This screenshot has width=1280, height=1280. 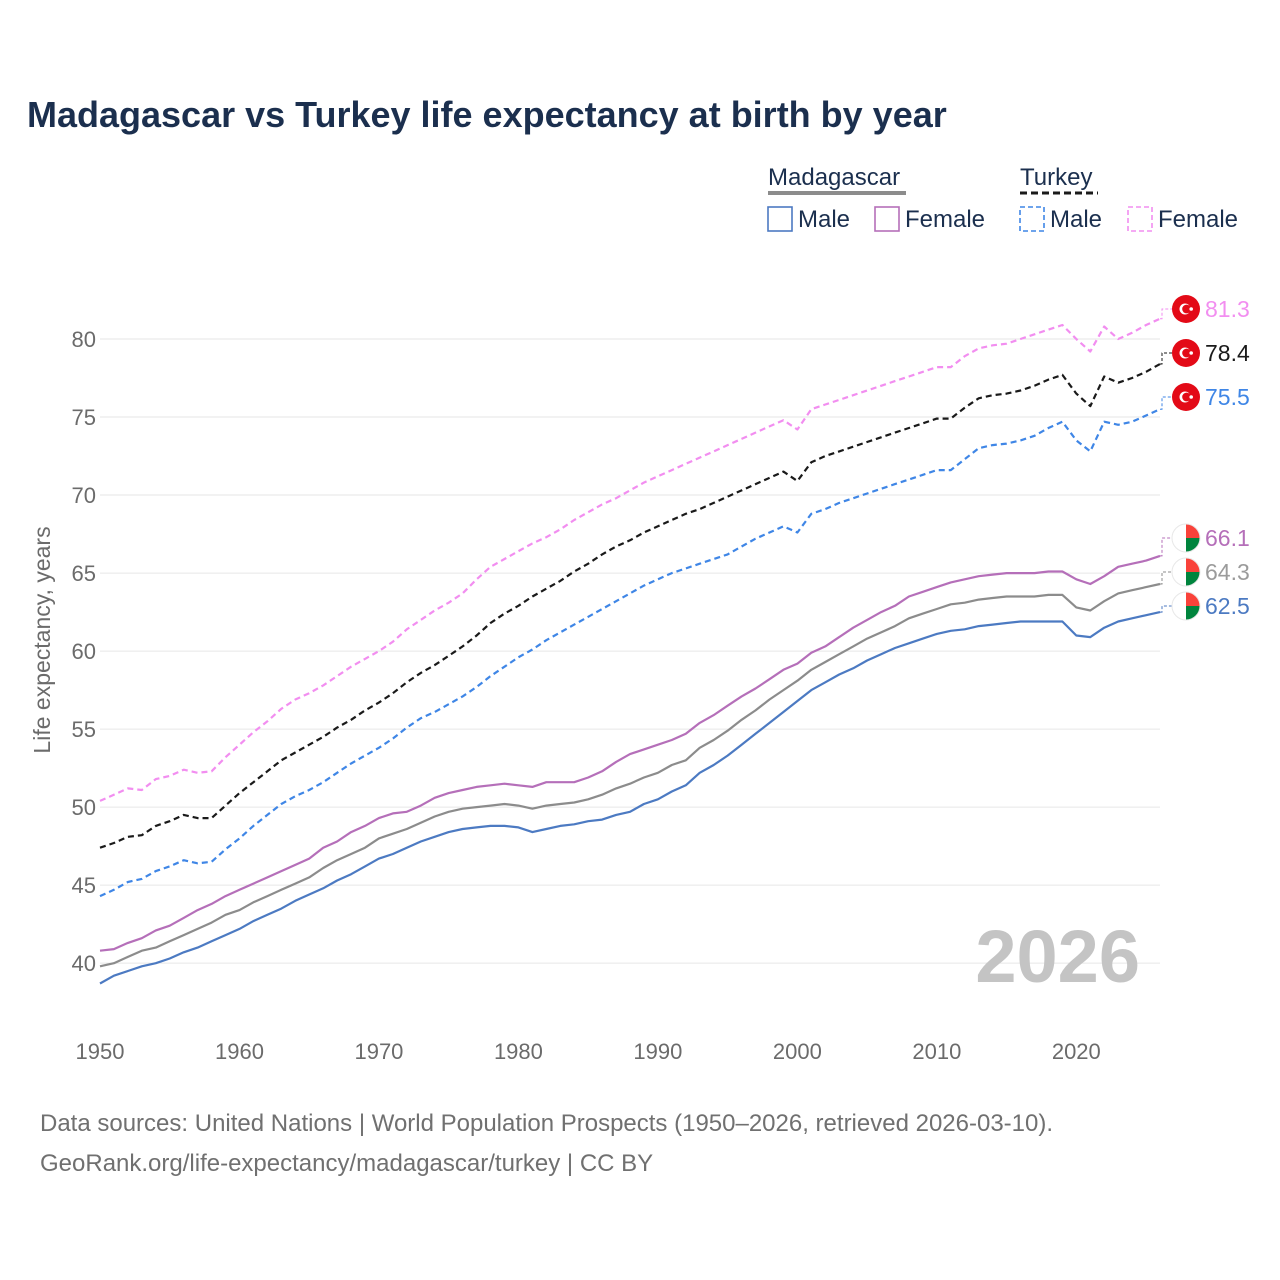 I want to click on x-axis: 1950 1960 1970 1980 1990 2000 2010 2020, so click(x=588, y=1051).